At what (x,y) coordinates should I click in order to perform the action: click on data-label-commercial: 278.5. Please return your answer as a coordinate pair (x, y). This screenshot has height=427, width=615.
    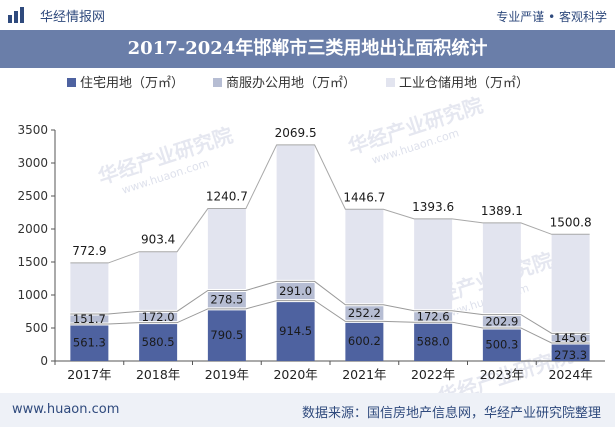
    Looking at the image, I should click on (226, 300).